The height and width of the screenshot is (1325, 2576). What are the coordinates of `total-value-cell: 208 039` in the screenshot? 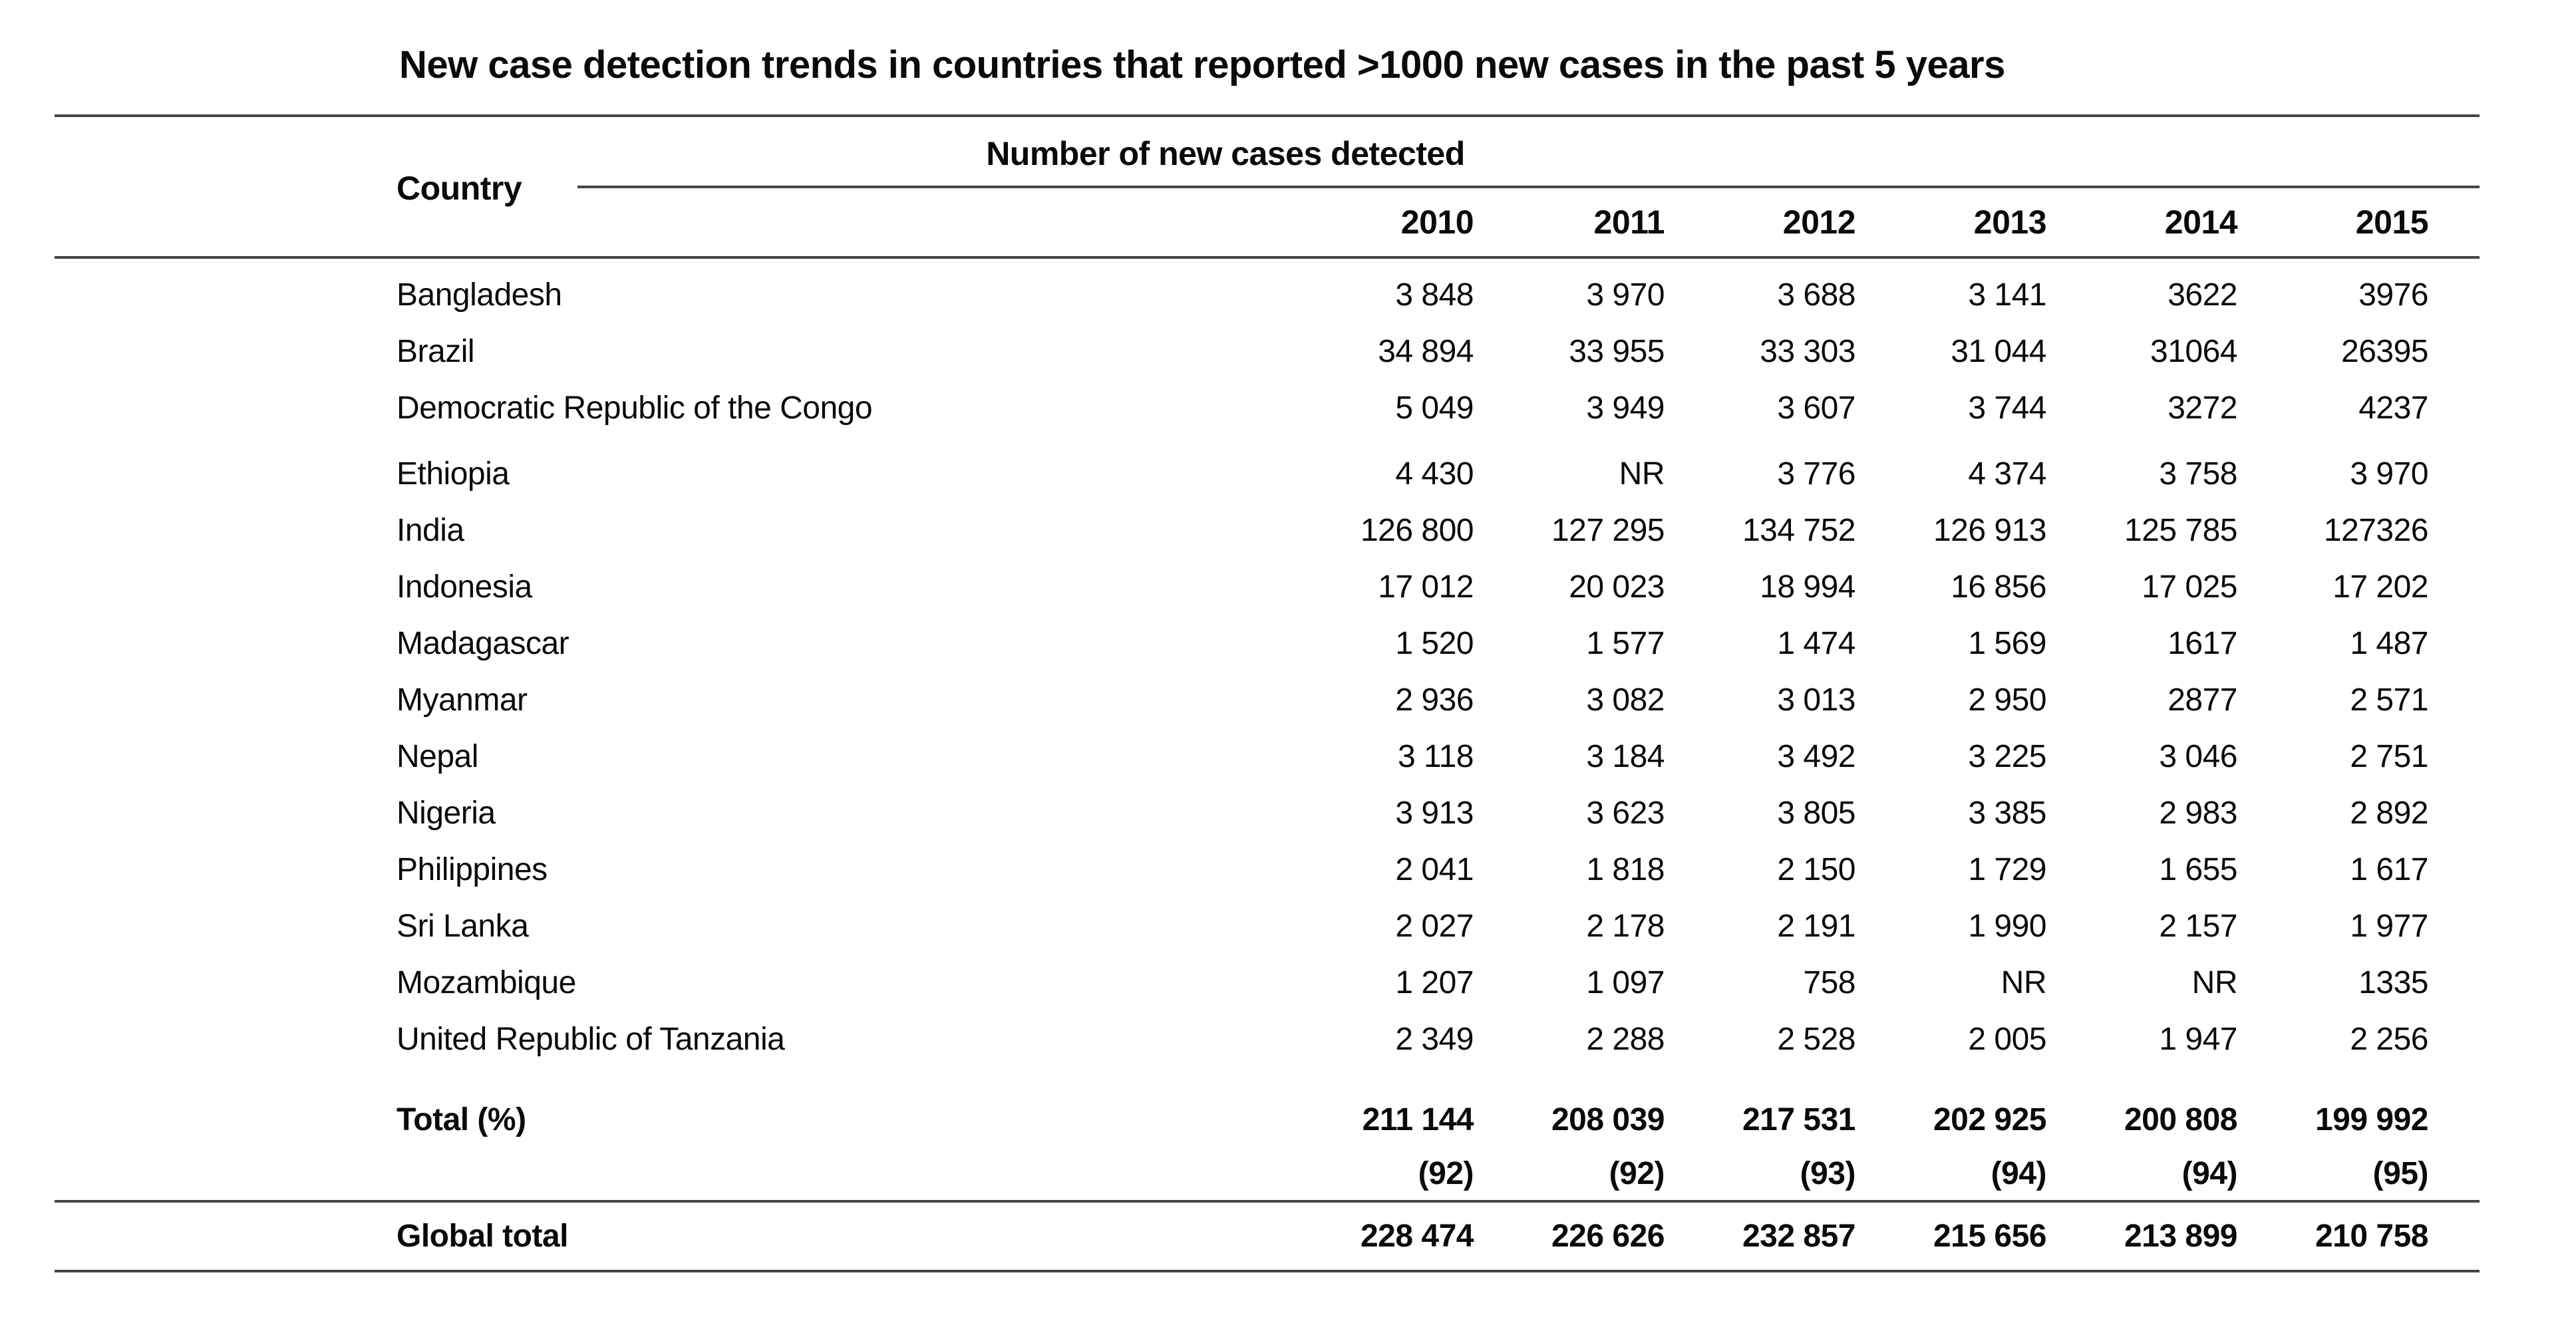 It's located at (1608, 1119).